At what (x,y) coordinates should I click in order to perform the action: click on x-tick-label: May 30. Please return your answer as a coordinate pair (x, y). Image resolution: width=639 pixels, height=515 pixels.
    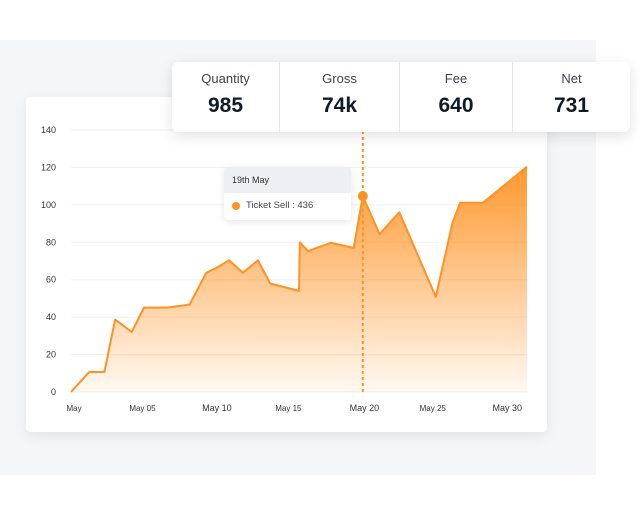
    Looking at the image, I should click on (507, 408).